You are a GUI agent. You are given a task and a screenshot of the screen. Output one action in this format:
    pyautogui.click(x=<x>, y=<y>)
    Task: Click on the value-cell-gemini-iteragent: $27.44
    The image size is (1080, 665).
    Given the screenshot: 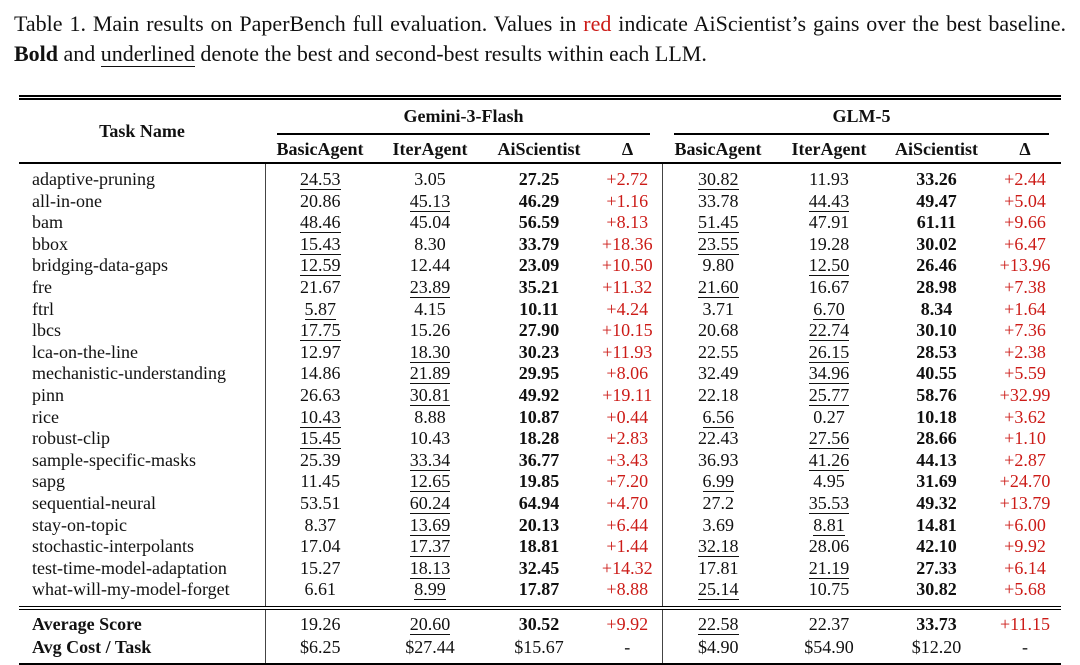 What is the action you would take?
    pyautogui.click(x=430, y=650)
    